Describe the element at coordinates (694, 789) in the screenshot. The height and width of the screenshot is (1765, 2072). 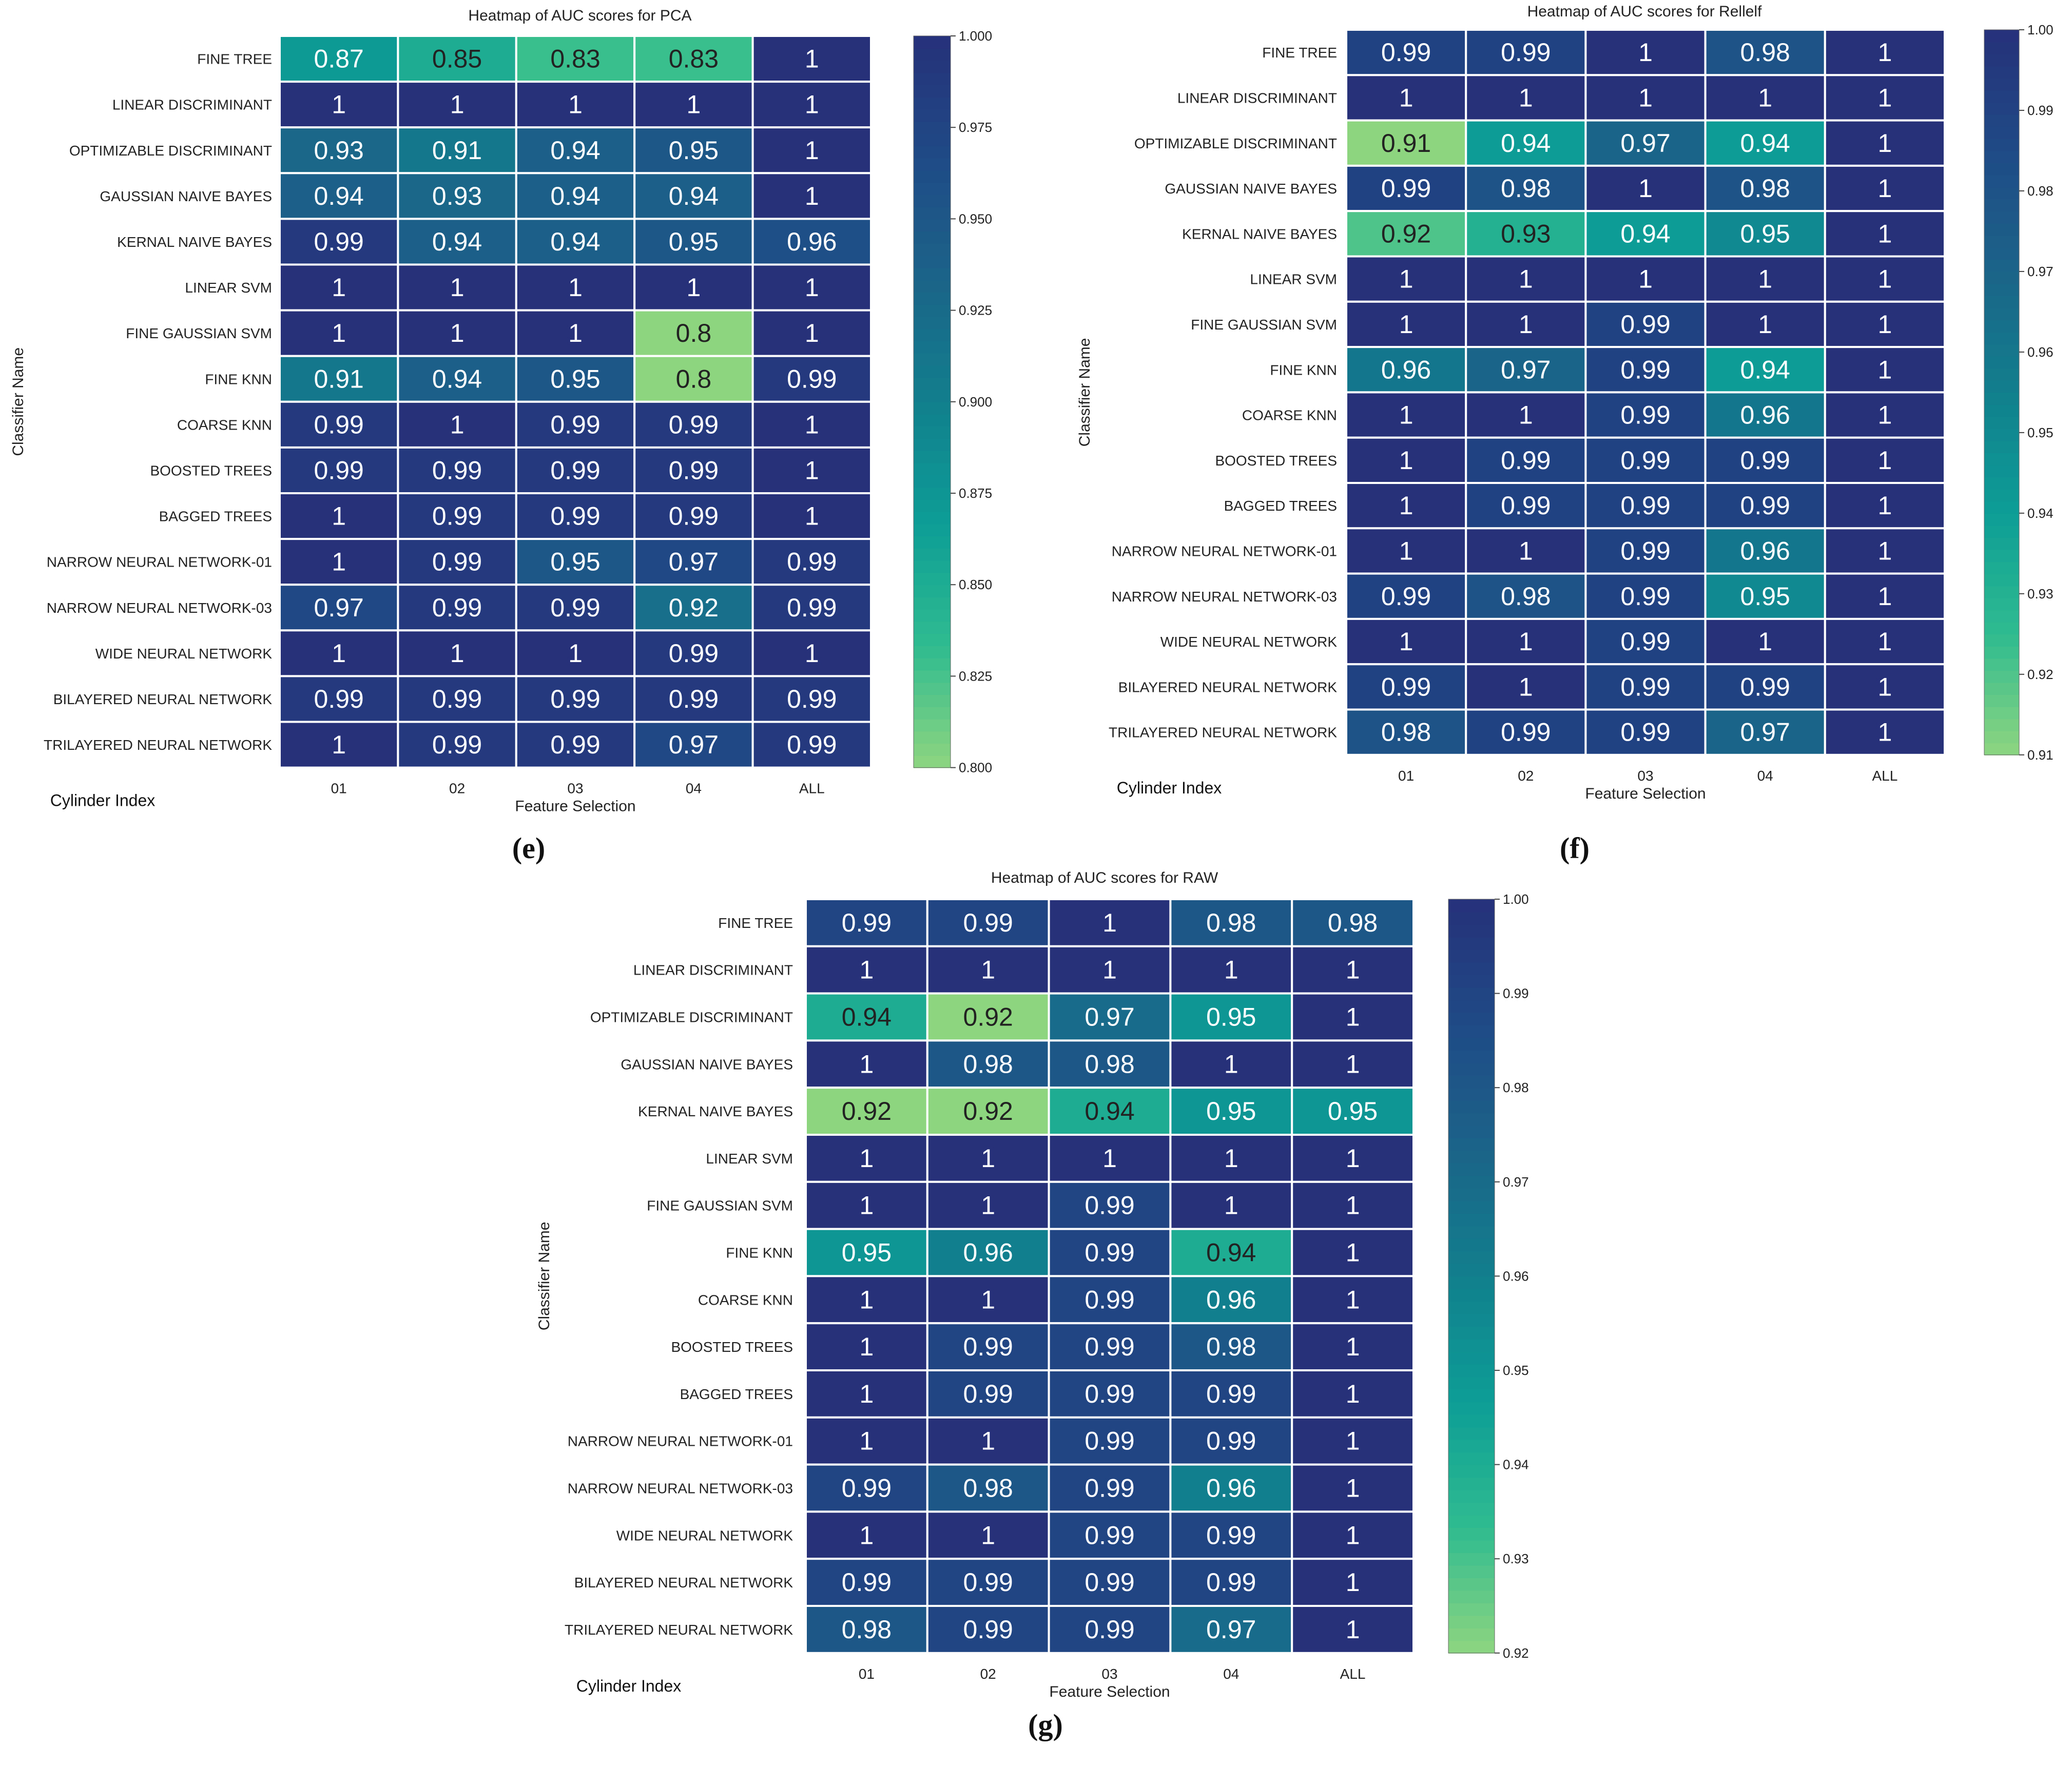
I see `x-tick-label: 04` at that location.